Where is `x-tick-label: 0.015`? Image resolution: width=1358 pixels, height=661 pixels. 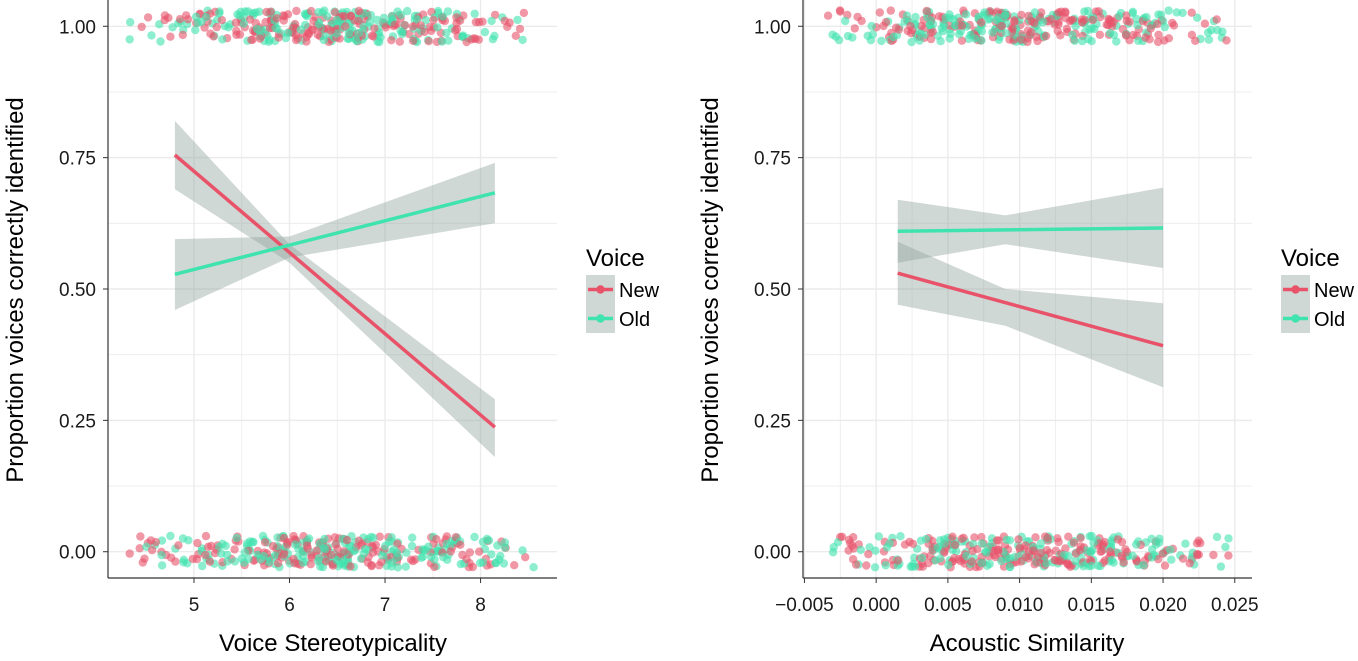
x-tick-label: 0.015 is located at coordinates (1092, 605).